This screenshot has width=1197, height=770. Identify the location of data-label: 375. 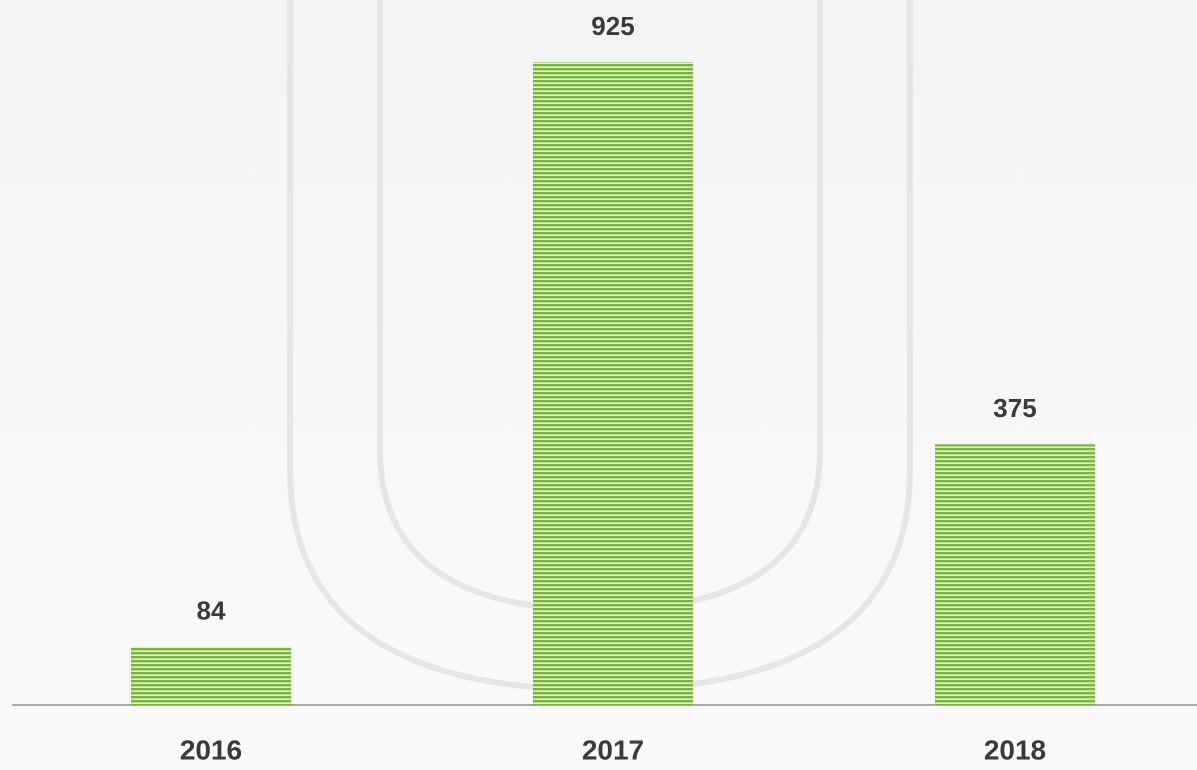
(1014, 408).